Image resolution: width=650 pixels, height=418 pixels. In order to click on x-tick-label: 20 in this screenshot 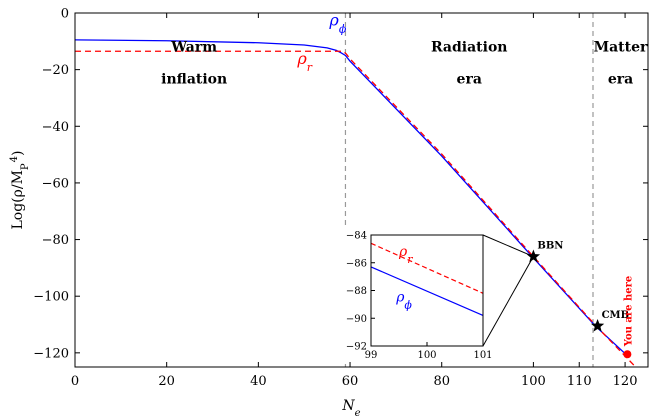, I will do `click(166, 381)`.